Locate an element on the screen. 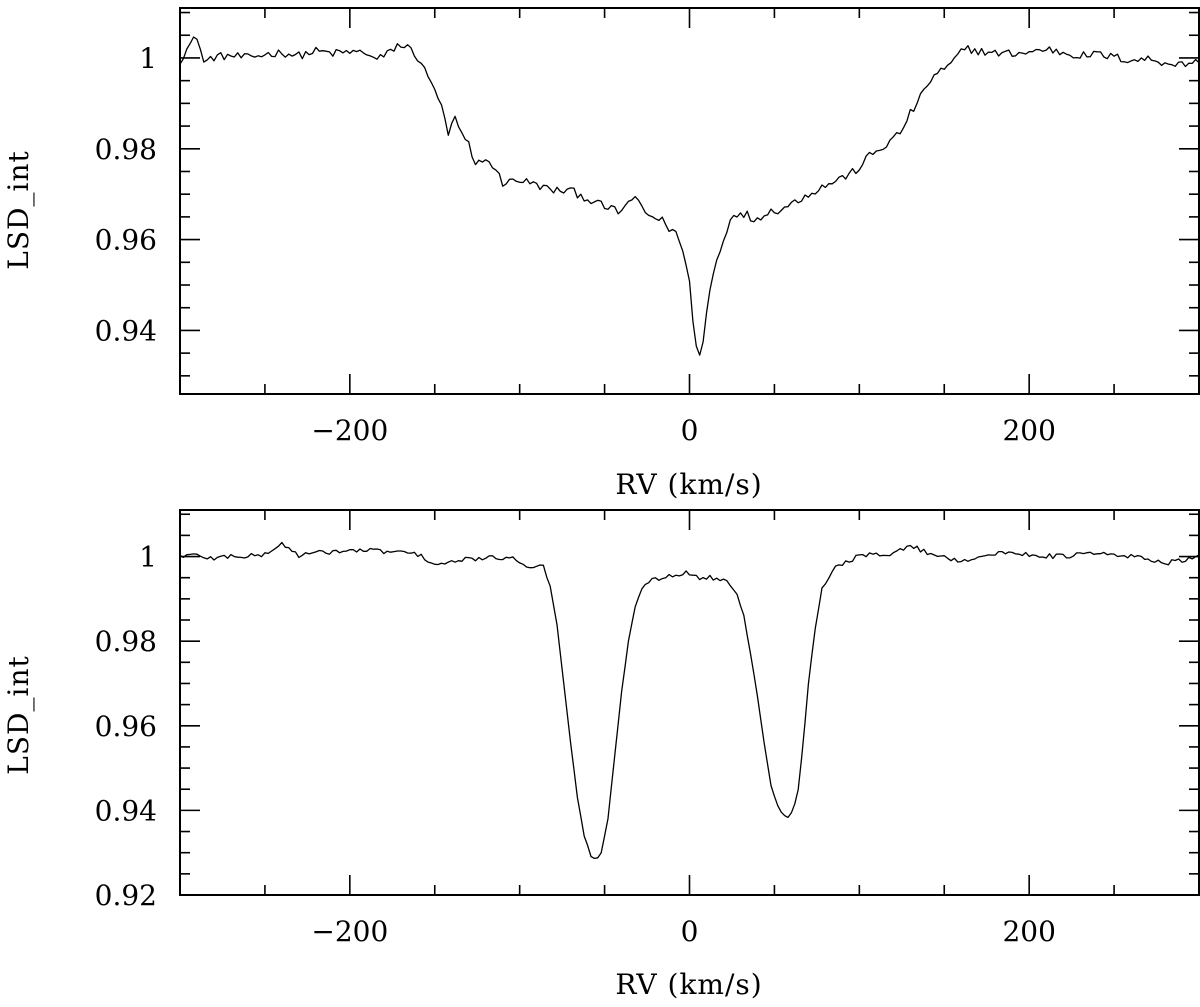 This screenshot has width=1200, height=1007. top-y-tick-label-3: 1 is located at coordinates (148, 58).